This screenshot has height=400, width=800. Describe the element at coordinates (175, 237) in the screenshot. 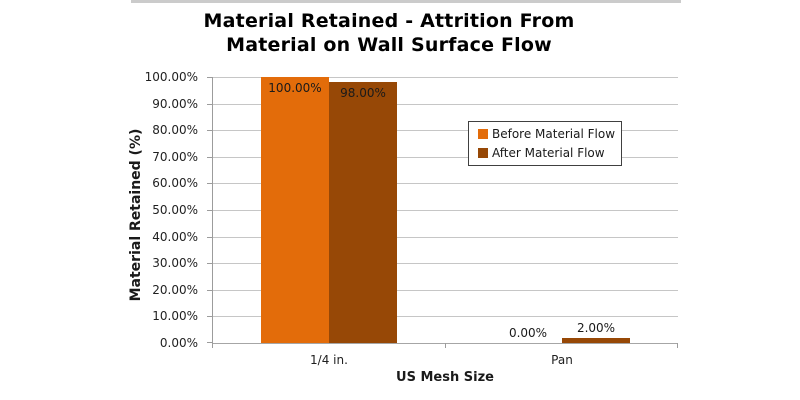

I see `y-tick-label-40: 40.00%` at that location.